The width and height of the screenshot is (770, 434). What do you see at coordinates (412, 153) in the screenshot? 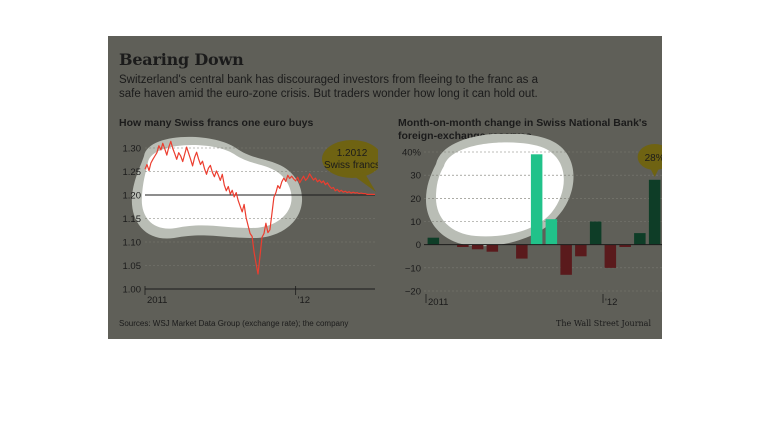
I see `y-tick-label: 40%` at bounding box center [412, 153].